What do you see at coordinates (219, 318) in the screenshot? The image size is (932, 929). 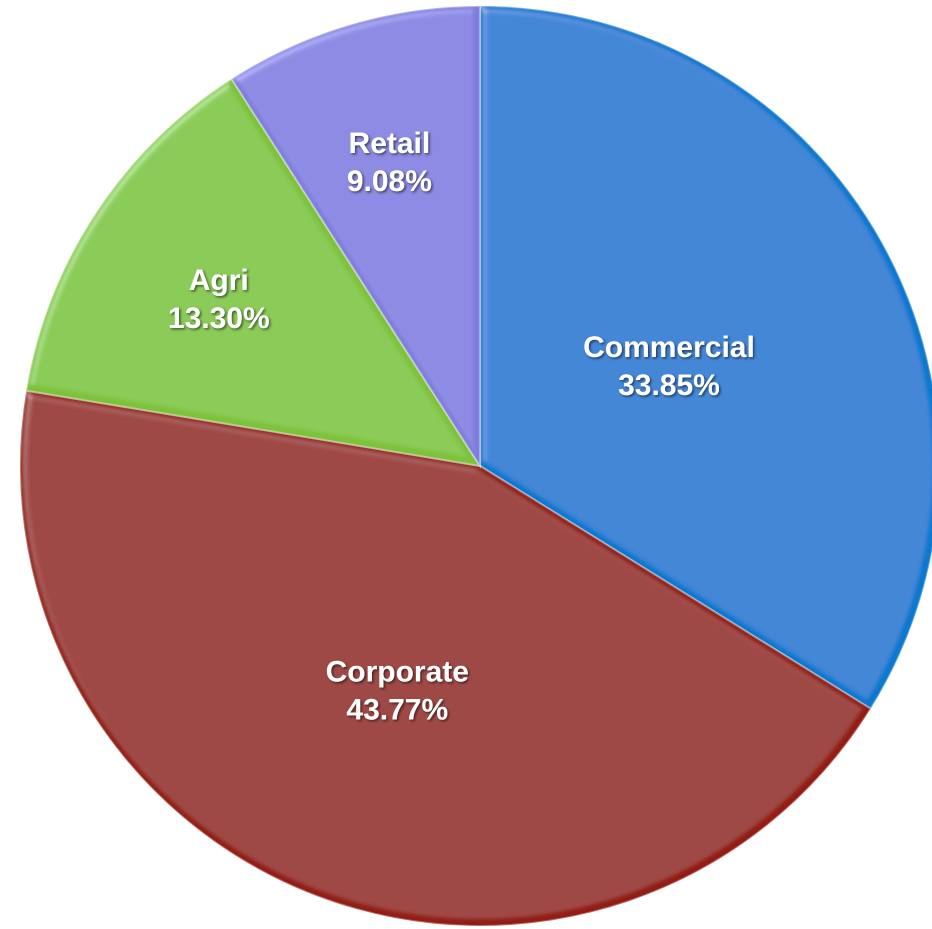 I see `slice-value-agri: 13.30%` at bounding box center [219, 318].